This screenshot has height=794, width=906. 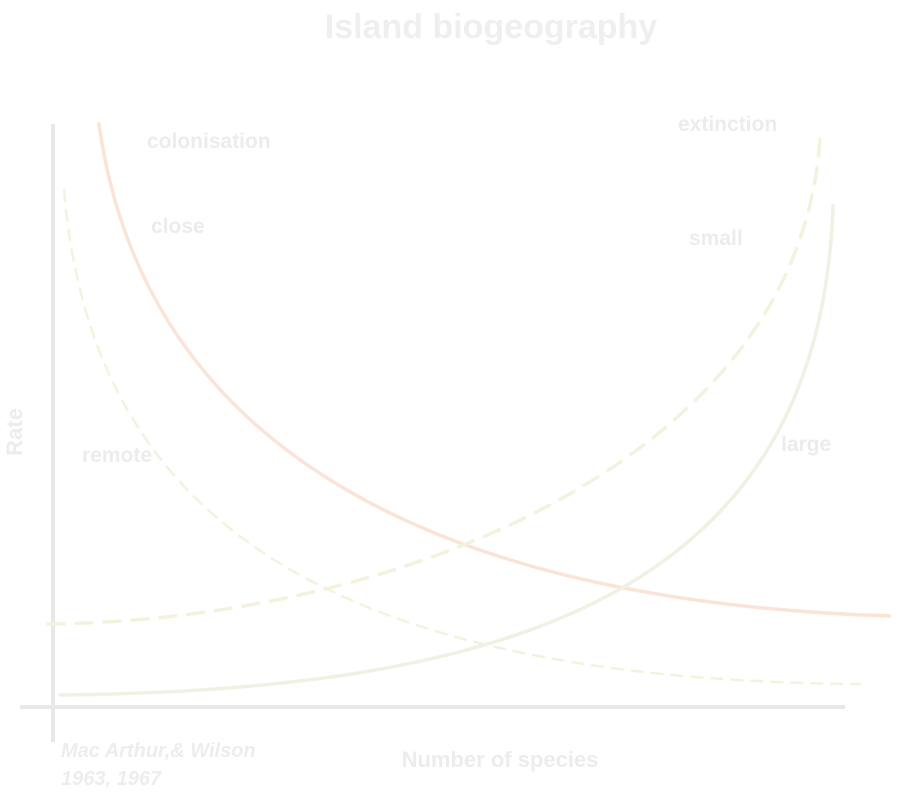 I want to click on large-label: large, so click(x=806, y=444).